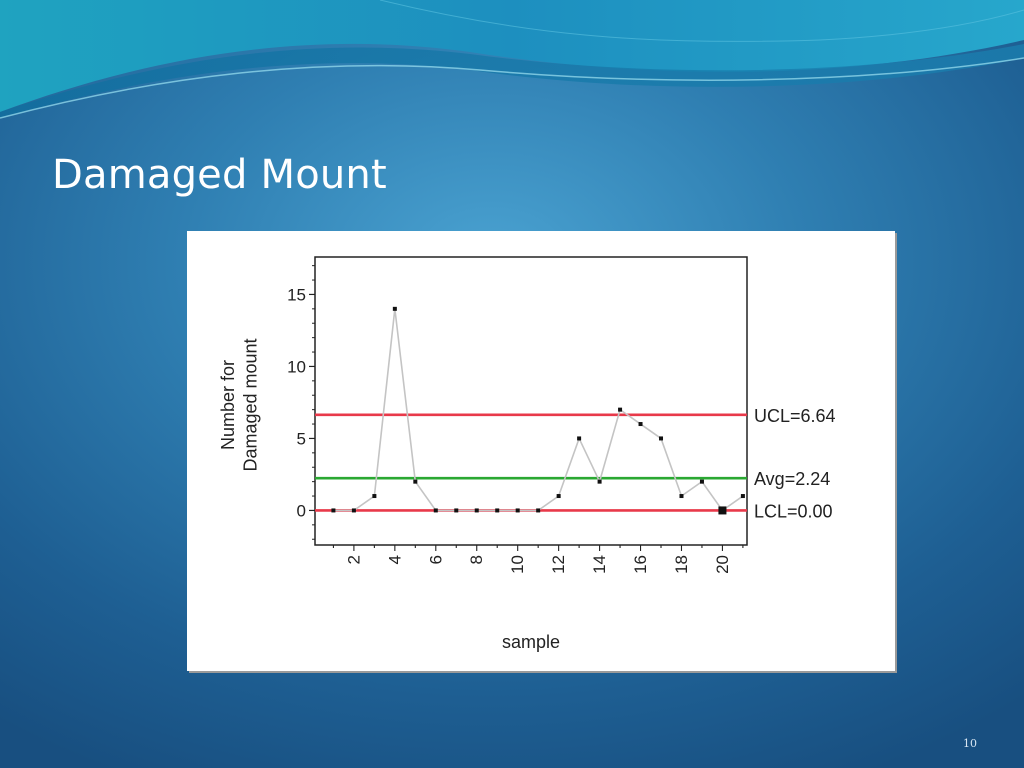 The width and height of the screenshot is (1024, 768). What do you see at coordinates (538, 410) in the screenshot?
I see `data-line` at bounding box center [538, 410].